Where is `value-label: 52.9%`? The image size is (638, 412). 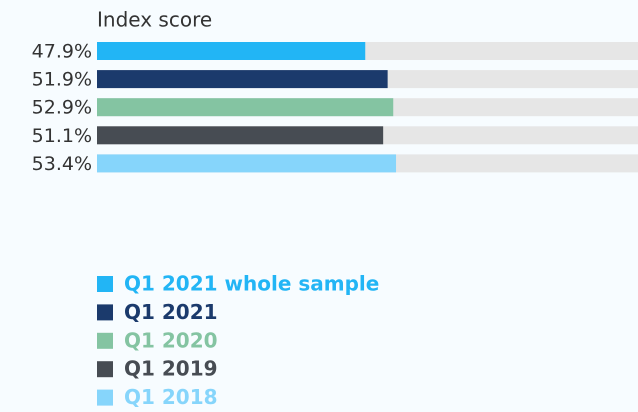 value-label: 52.9% is located at coordinates (62, 108).